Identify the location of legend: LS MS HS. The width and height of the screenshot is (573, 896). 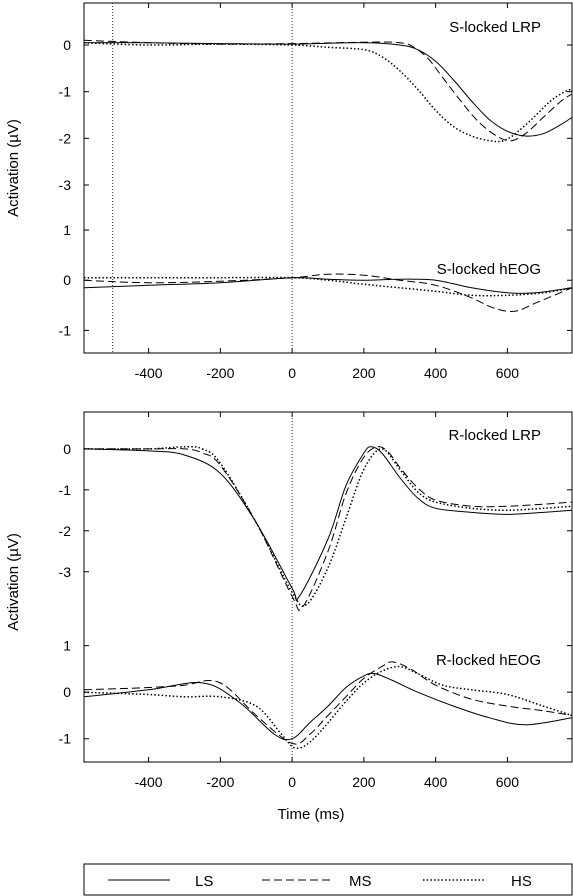
(328, 879).